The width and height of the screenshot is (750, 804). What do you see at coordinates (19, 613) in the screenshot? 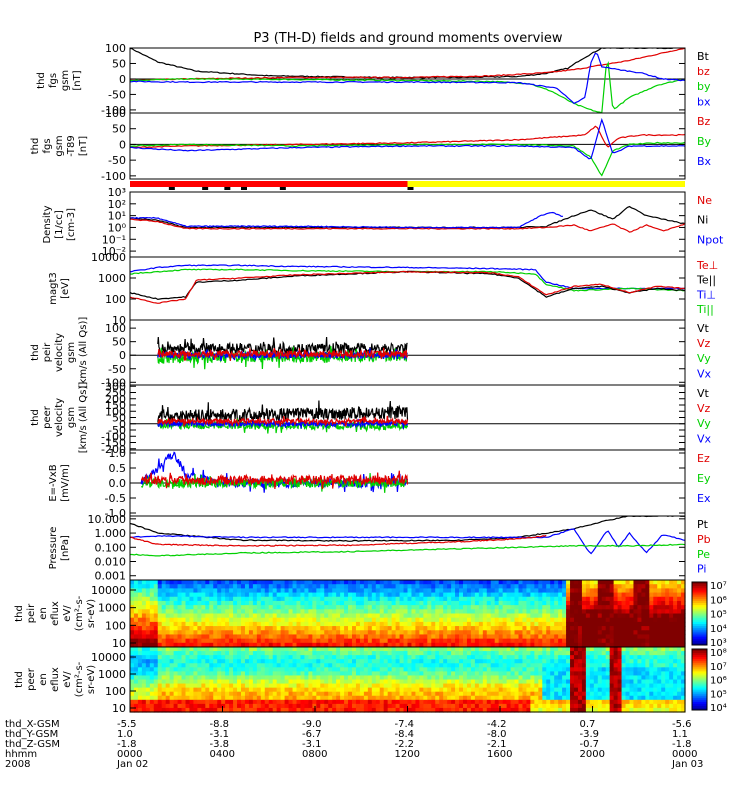
I see `peir-spectrogram-ylabel: thd` at bounding box center [19, 613].